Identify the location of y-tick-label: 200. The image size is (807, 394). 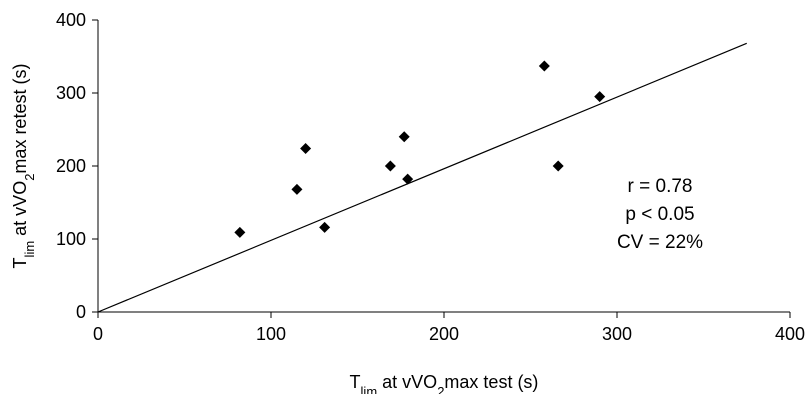
(71, 166).